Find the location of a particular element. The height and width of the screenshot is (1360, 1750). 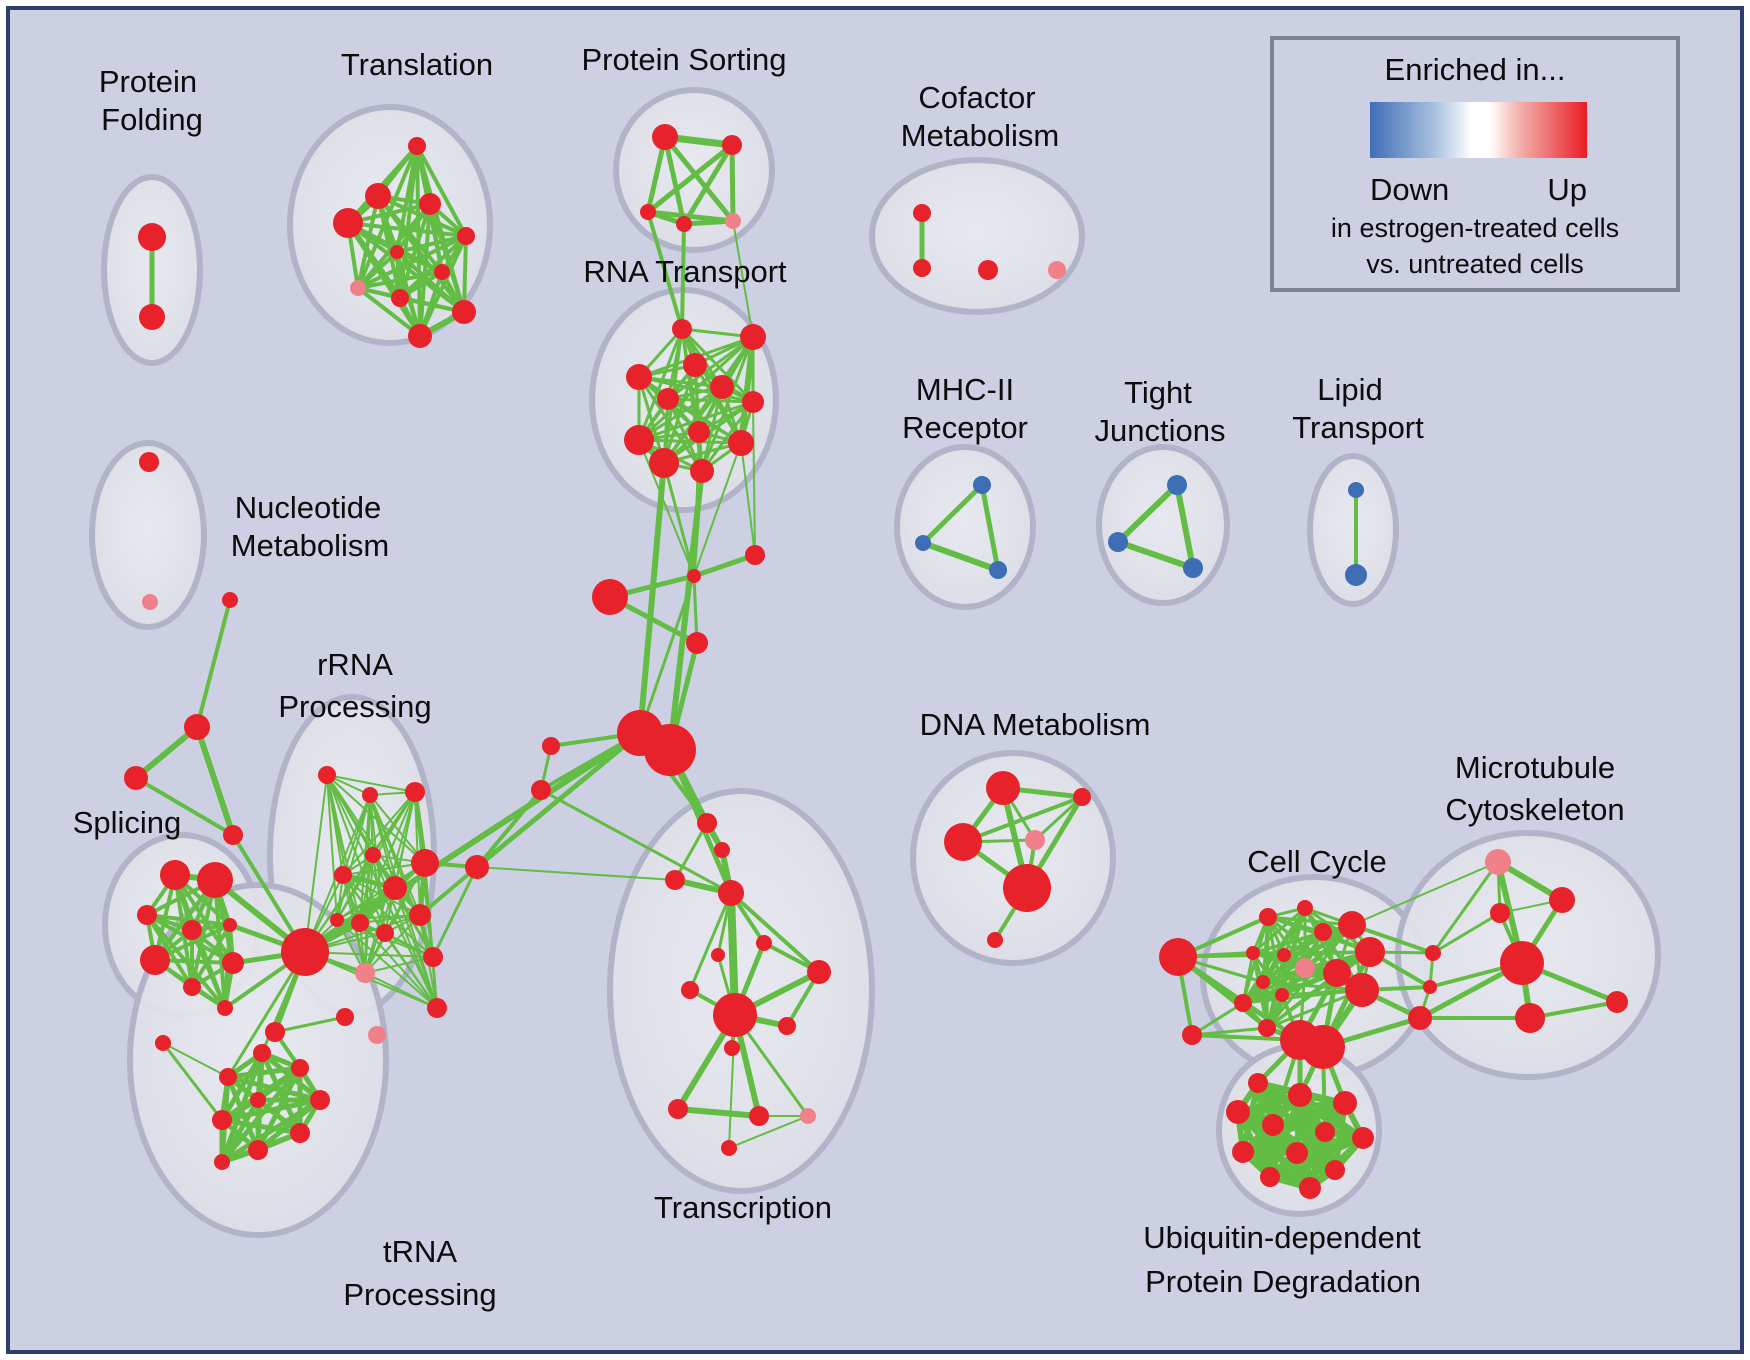

node-cc14 is located at coordinates (1263, 982).